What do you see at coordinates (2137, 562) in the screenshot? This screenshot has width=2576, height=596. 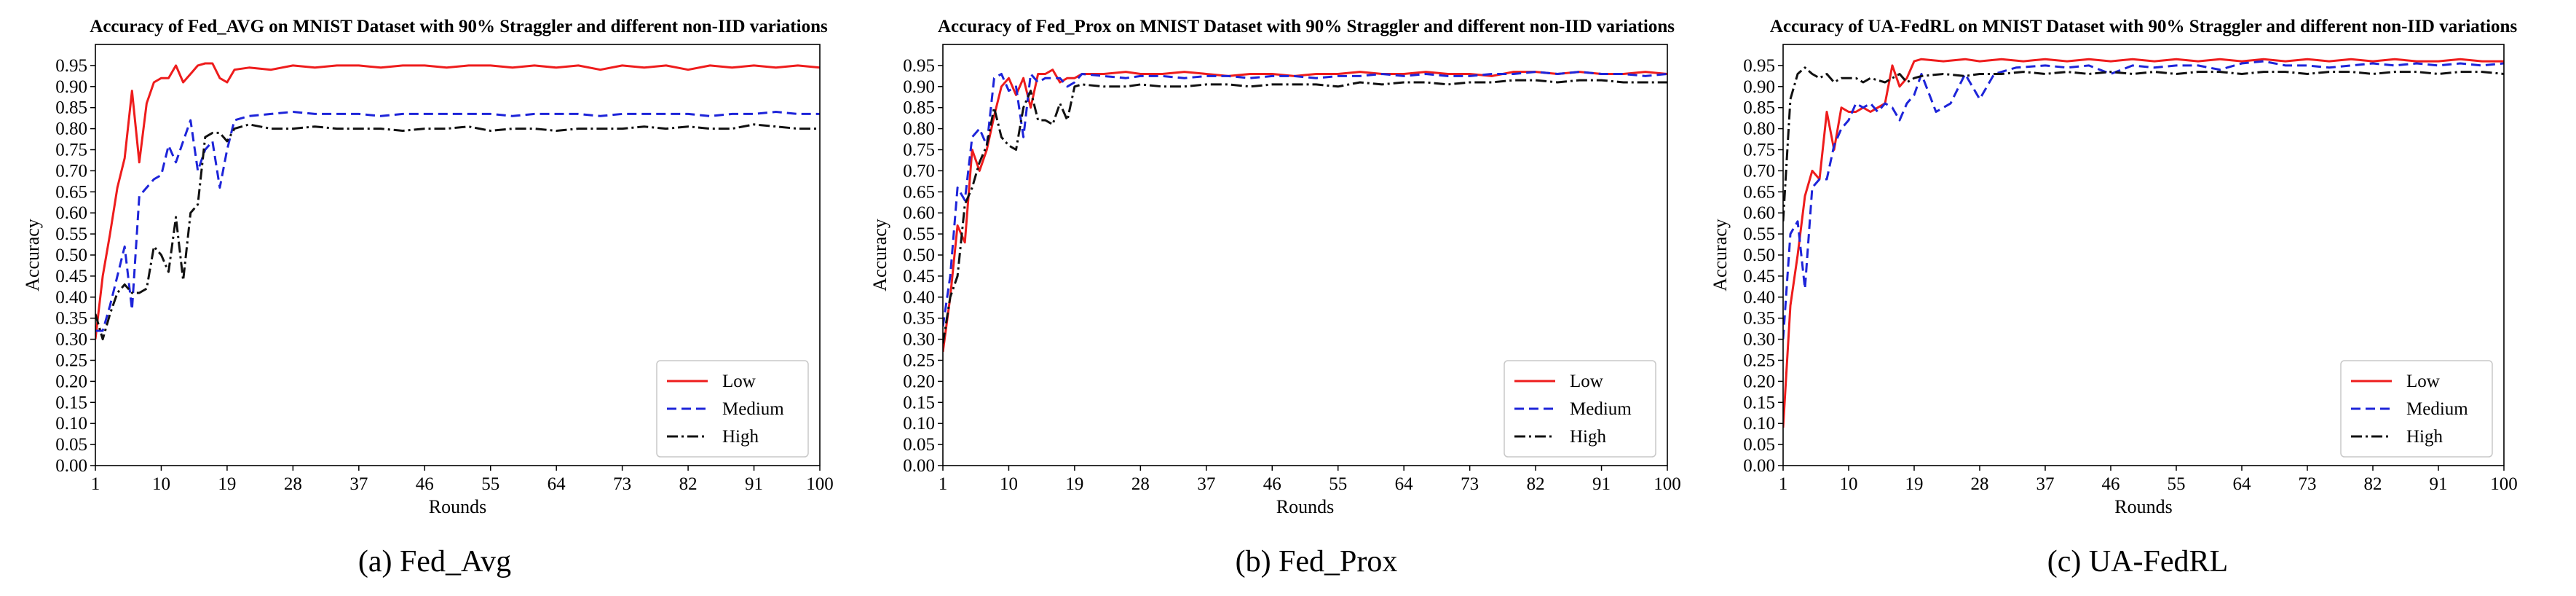 I see `figure-caption: (c) UA-FedRL` at bounding box center [2137, 562].